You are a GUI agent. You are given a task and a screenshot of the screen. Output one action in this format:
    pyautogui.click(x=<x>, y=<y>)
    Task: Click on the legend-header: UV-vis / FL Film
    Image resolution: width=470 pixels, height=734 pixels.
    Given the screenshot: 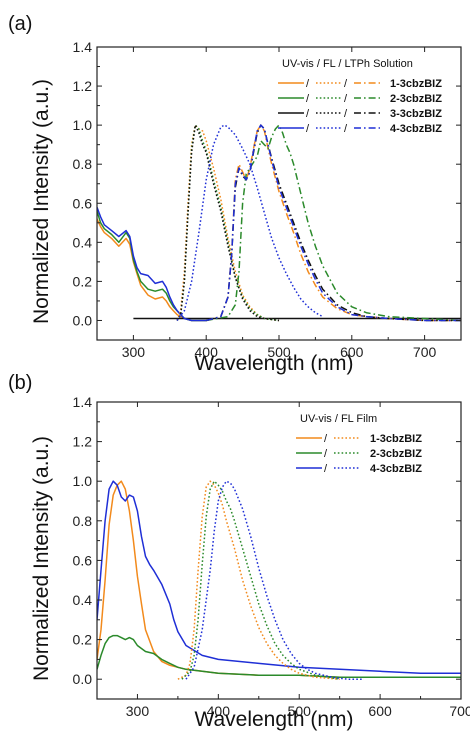 What is the action you would take?
    pyautogui.click(x=338, y=419)
    